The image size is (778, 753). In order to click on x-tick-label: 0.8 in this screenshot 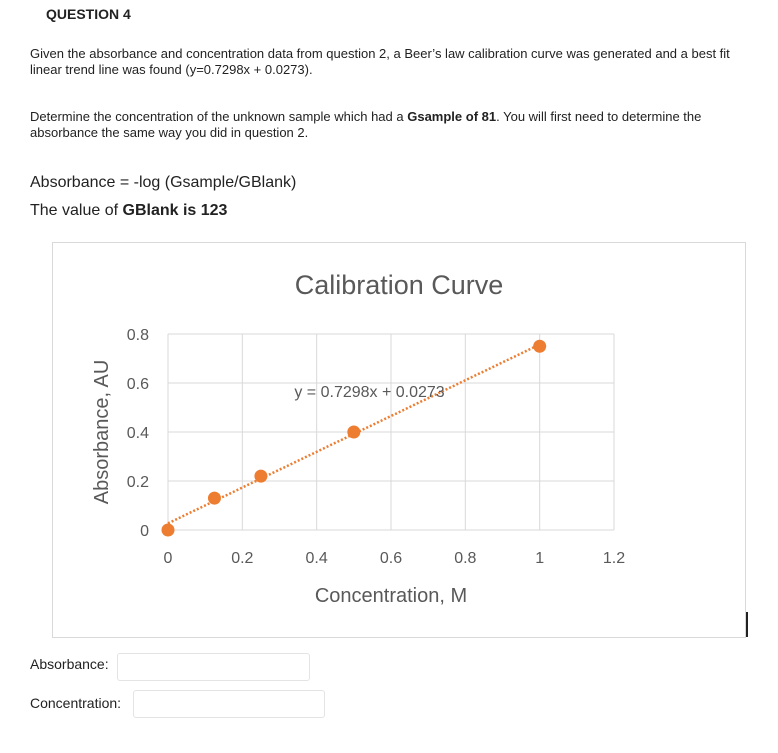, I will do `click(465, 558)`.